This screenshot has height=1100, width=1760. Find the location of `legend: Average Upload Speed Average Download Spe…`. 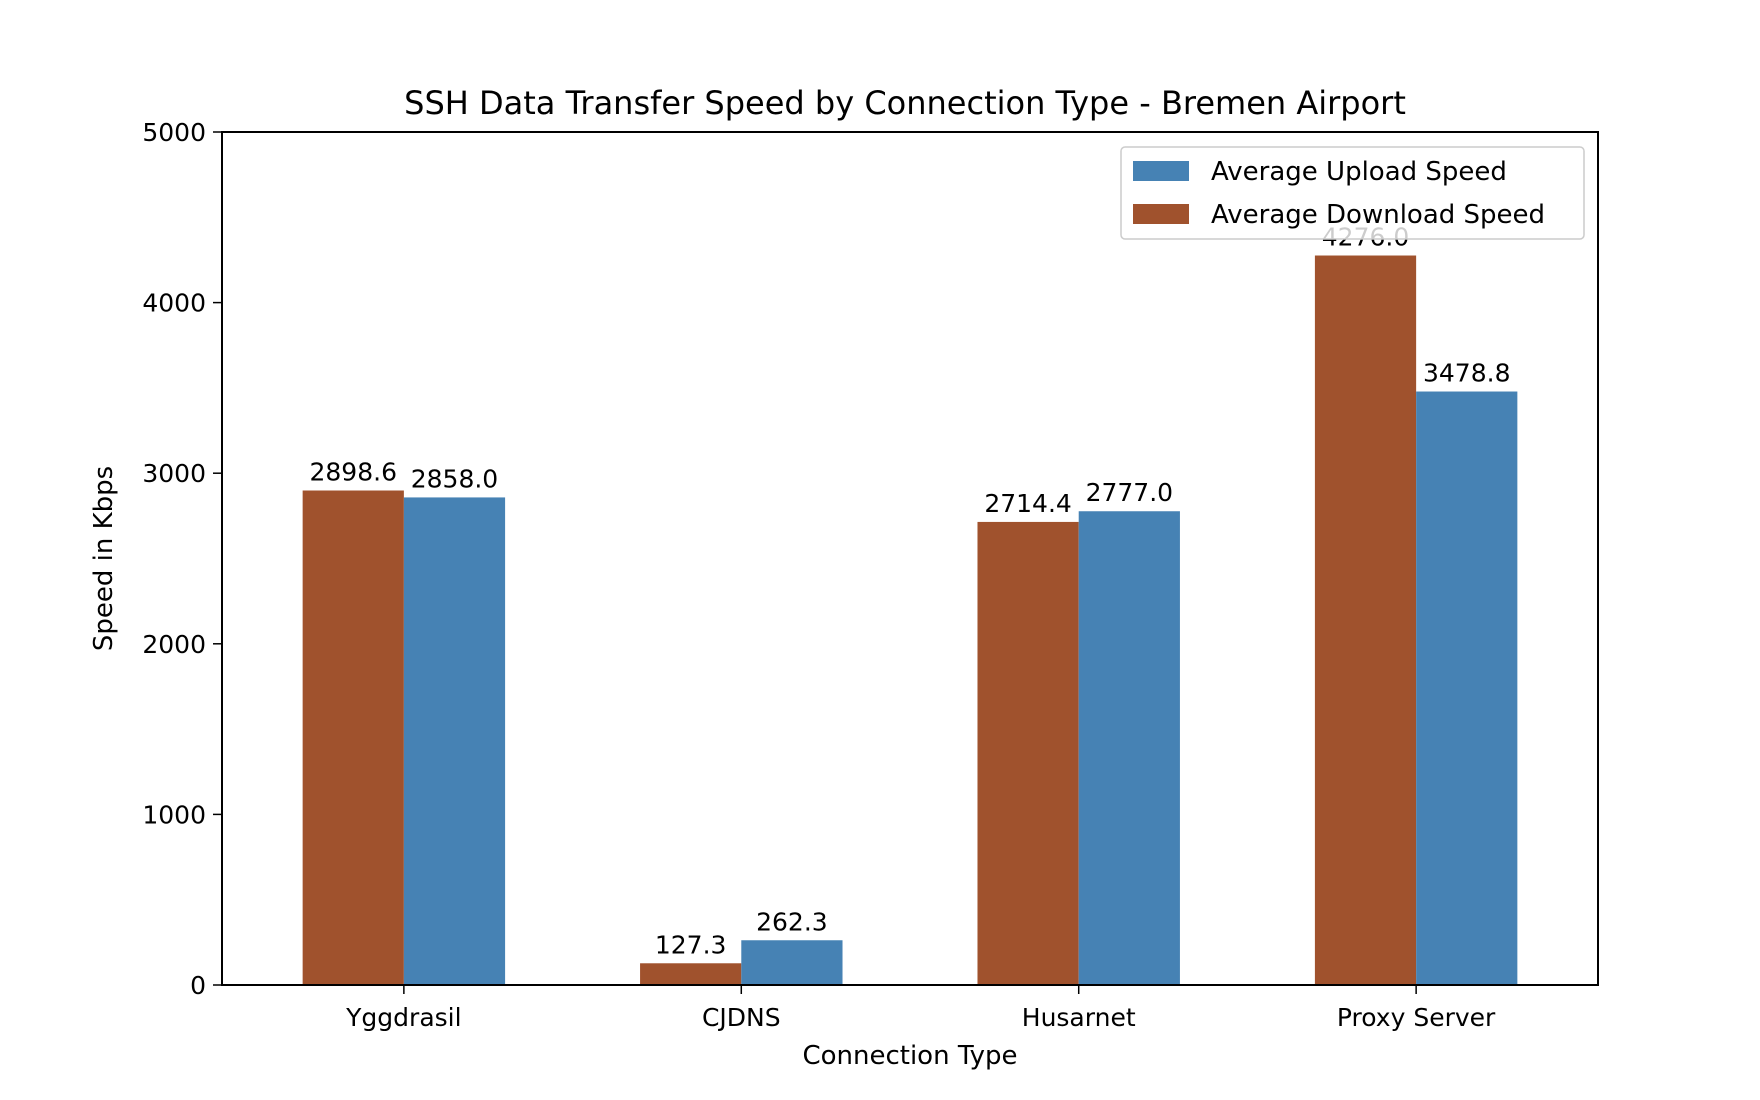

legend: Average Upload Speed Average Download Spe… is located at coordinates (1352, 193).